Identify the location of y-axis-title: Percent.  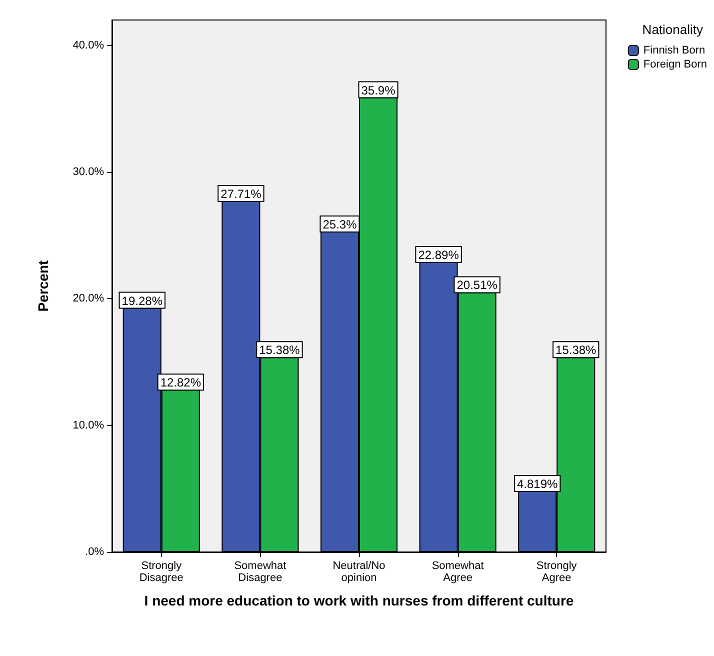
(43, 286).